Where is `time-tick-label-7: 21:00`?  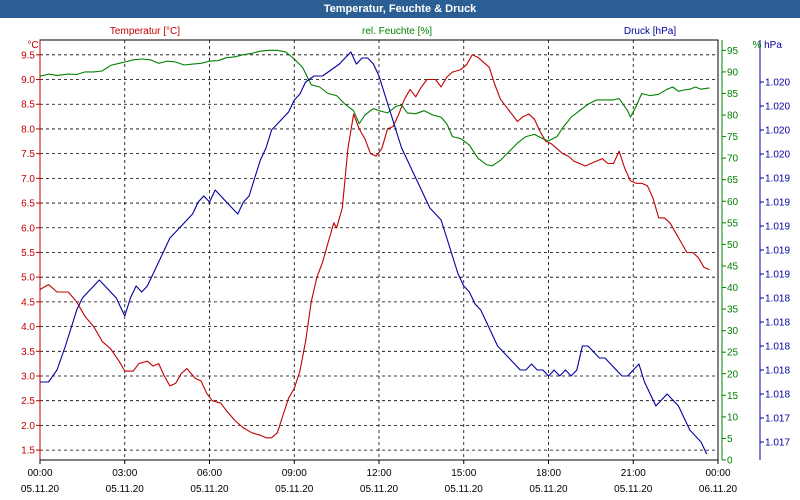
time-tick-label-7: 21:00 is located at coordinates (633, 473).